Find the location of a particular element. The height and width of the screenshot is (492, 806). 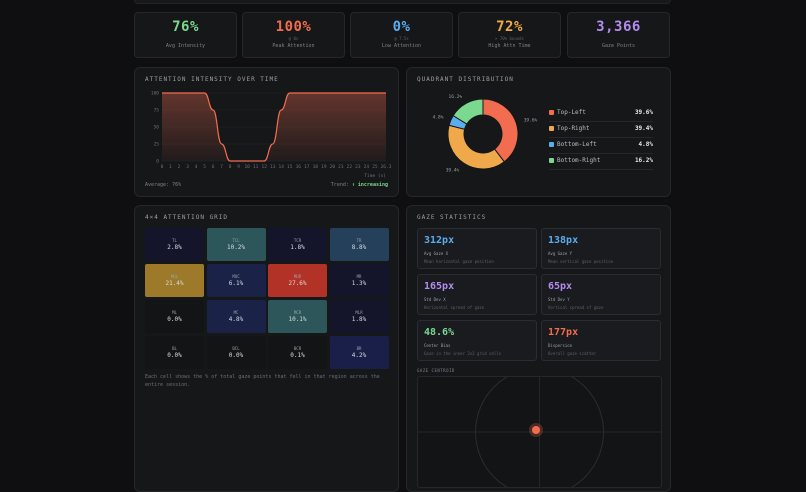

grid-cell-label: BL is located at coordinates (174, 348).